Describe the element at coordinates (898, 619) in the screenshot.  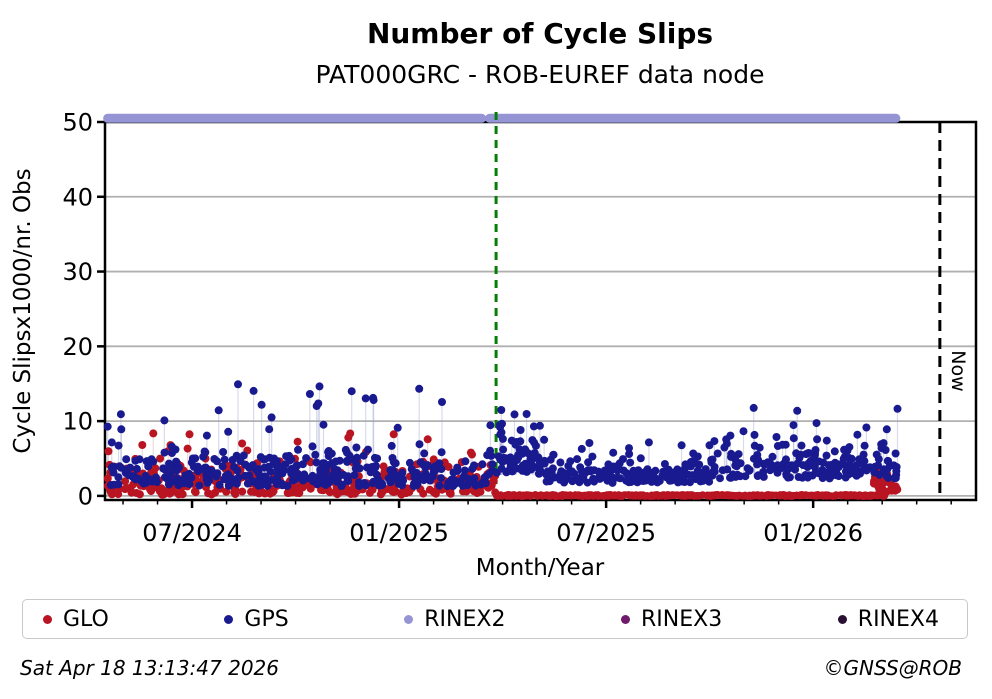
I see `legend-label: RINEX4` at that location.